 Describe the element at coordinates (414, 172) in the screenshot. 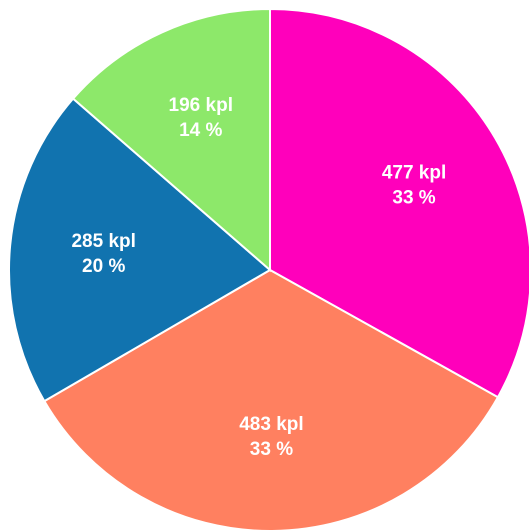

I see `slice-value-label: 477 kpl` at that location.